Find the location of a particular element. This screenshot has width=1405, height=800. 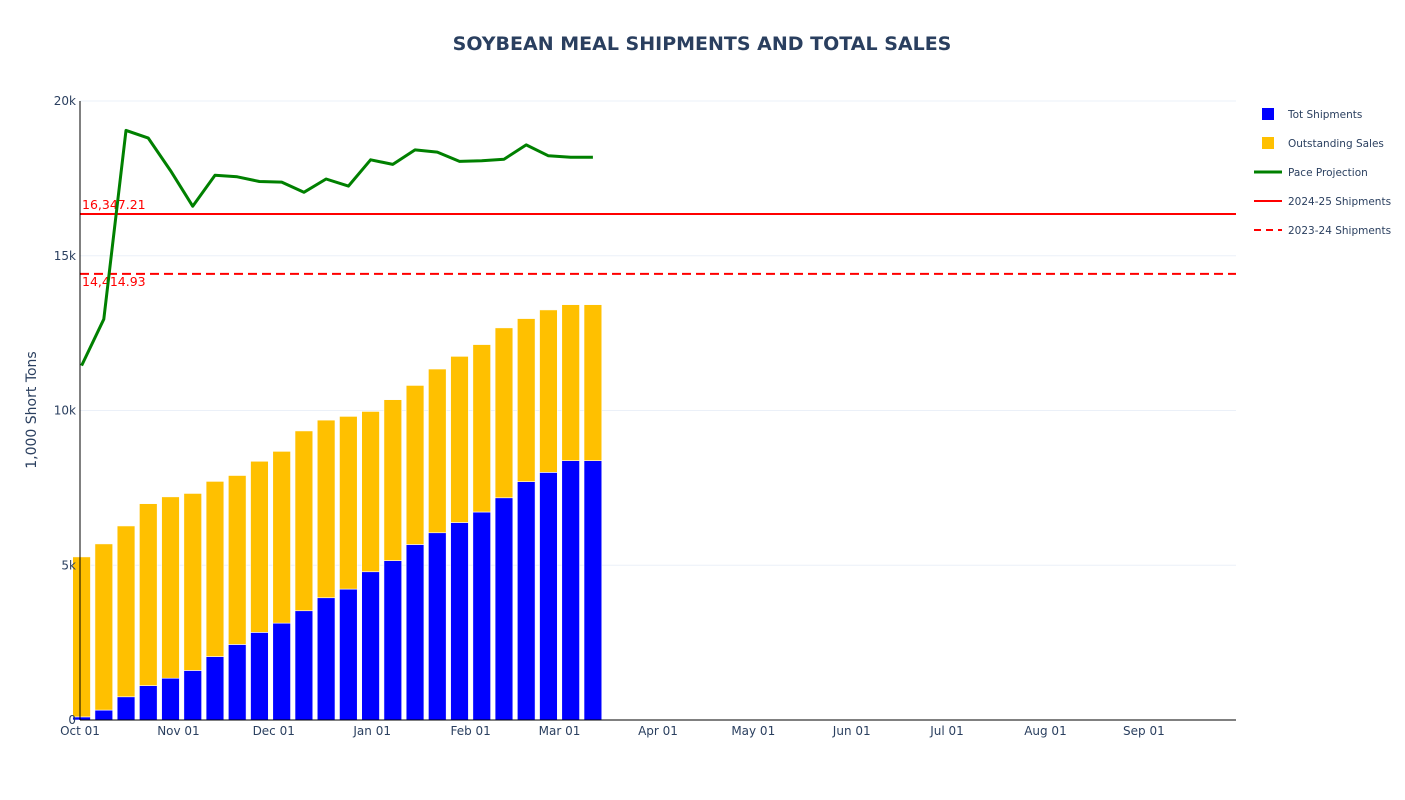

y-axis-label: 1,000 Short Tons is located at coordinates (32, 409).